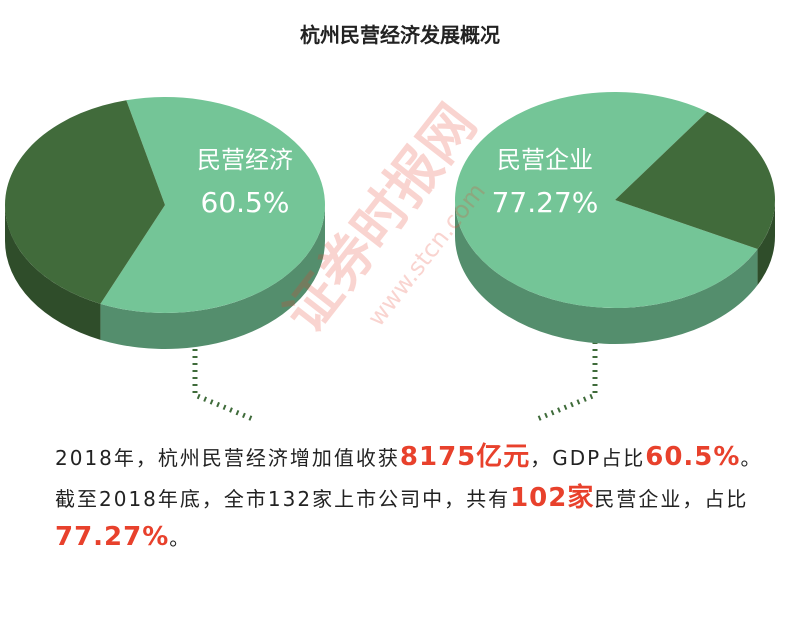  I want to click on chart-title: 杭州民营经济发展概况, so click(400, 35).